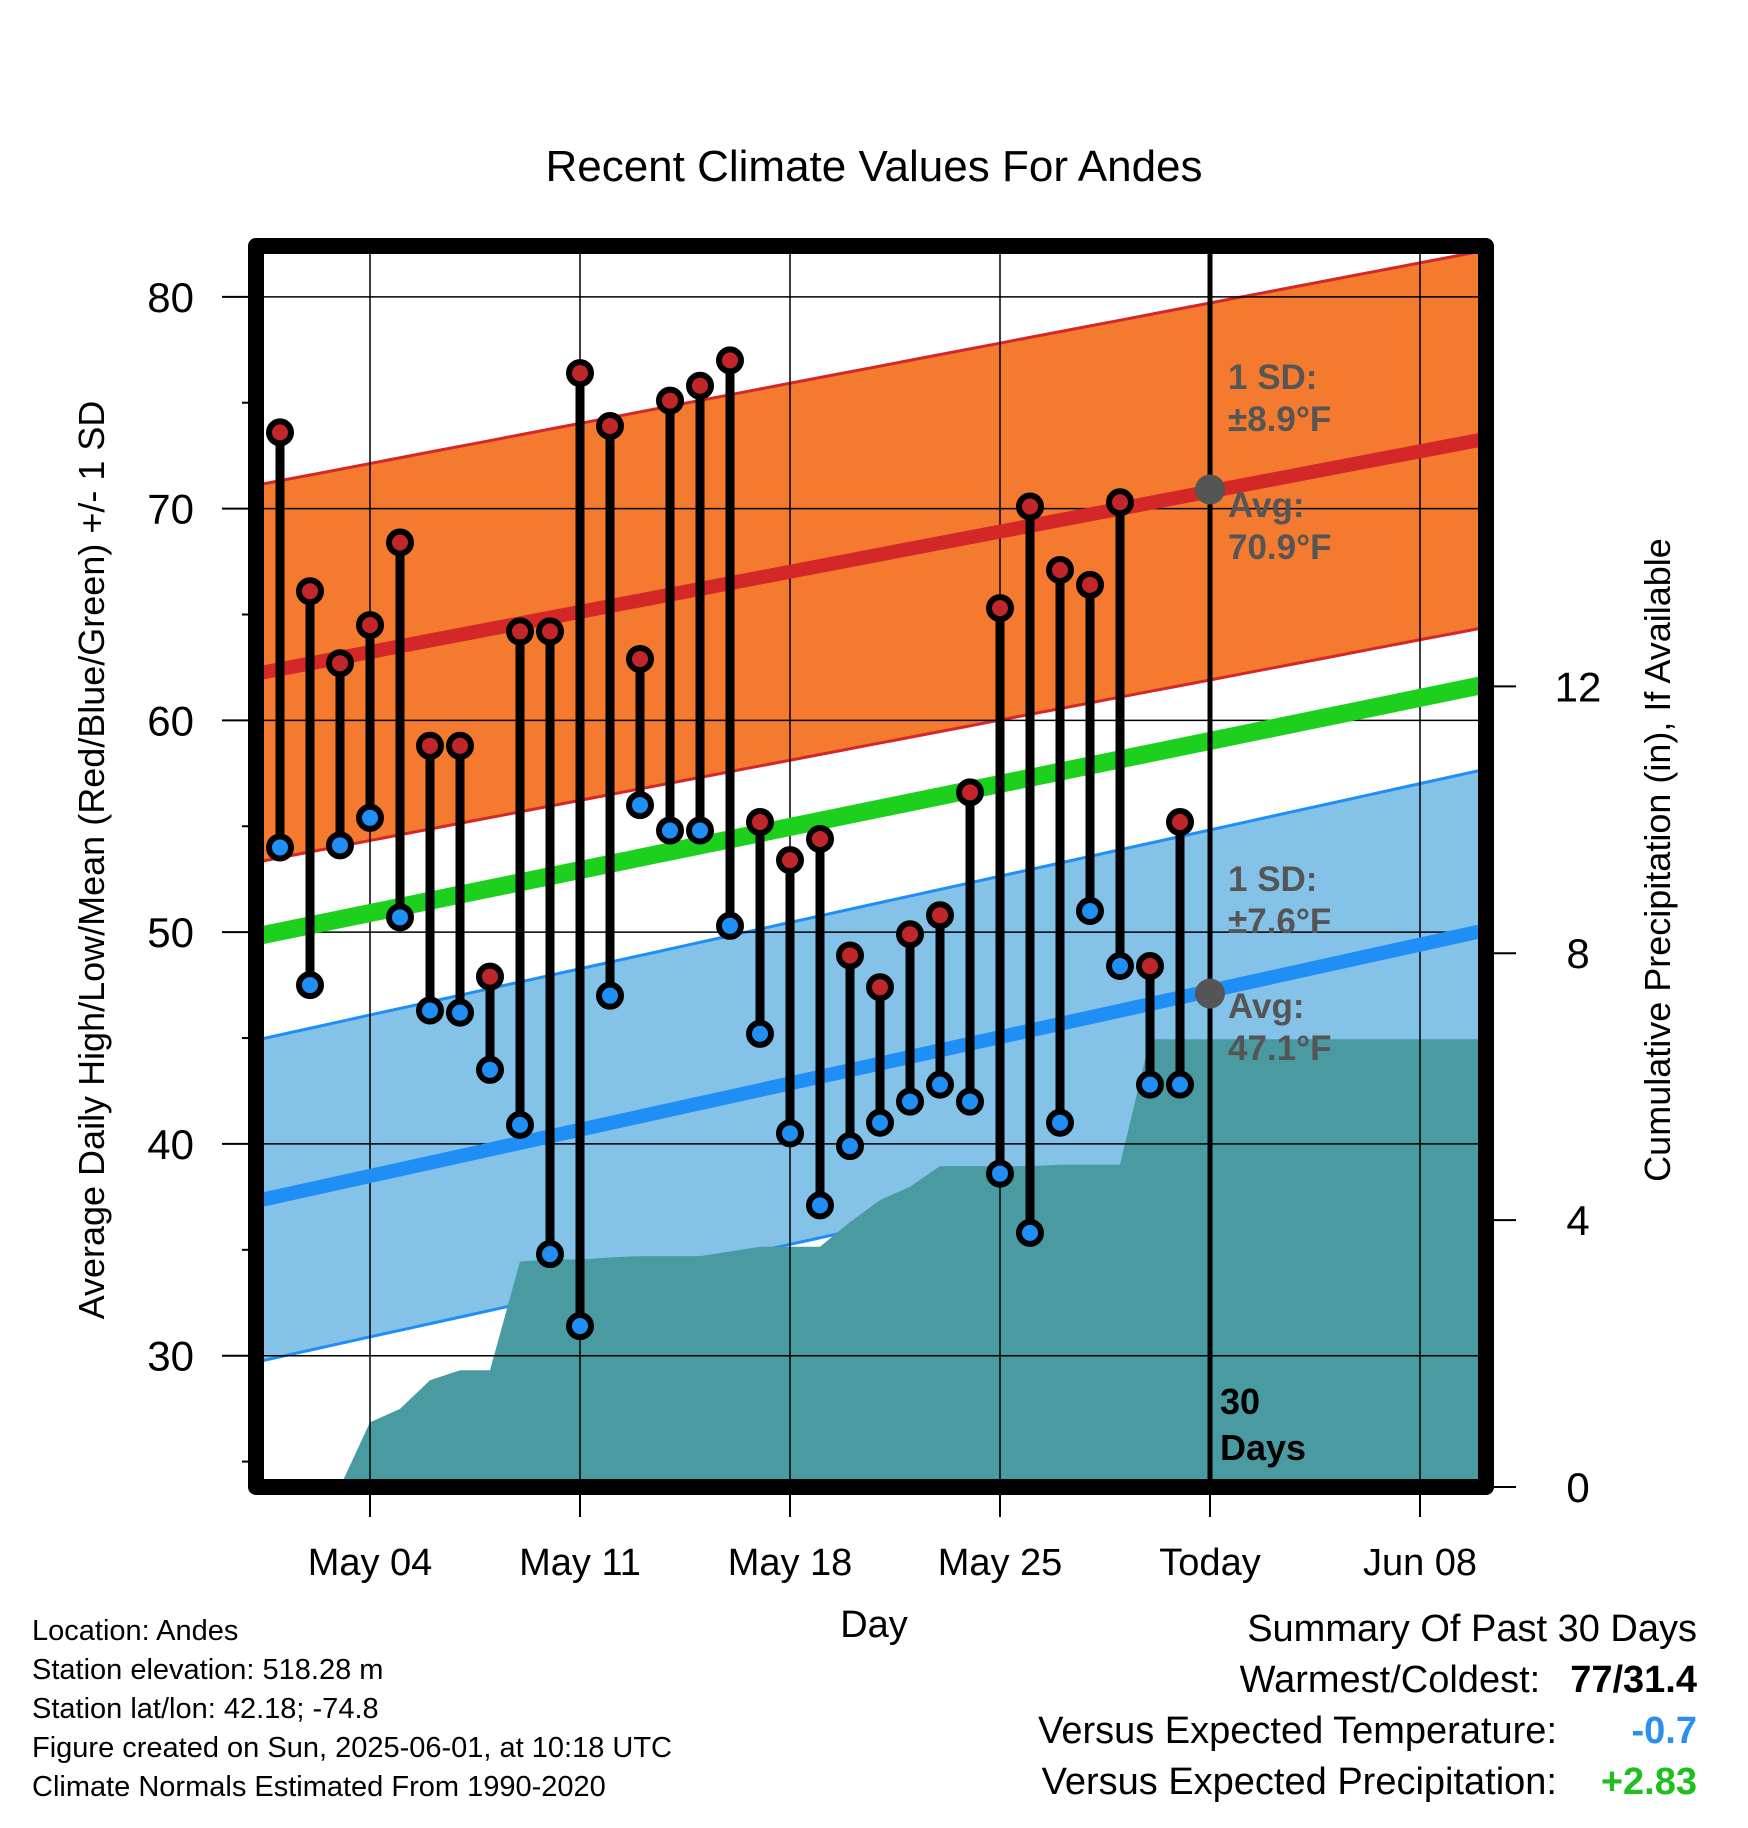  I want to click on latlon-text: Station lat/lon: 42.18; -74.8, so click(205, 1709).